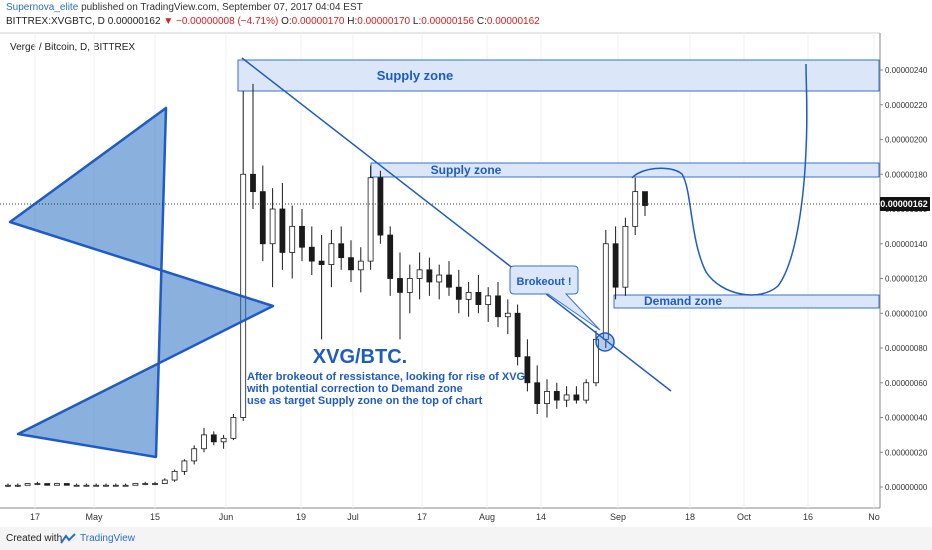 The width and height of the screenshot is (932, 550). Describe the element at coordinates (481, 21) in the screenshot. I see `close-label: C:` at that location.